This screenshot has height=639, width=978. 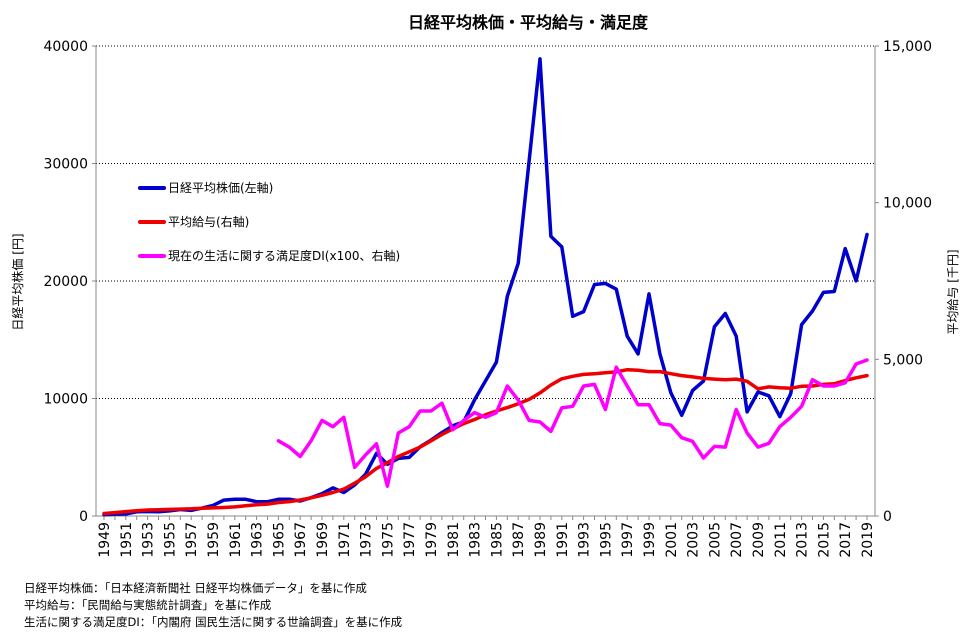 What do you see at coordinates (214, 540) in the screenshot?
I see `x-tick-label: 1959` at bounding box center [214, 540].